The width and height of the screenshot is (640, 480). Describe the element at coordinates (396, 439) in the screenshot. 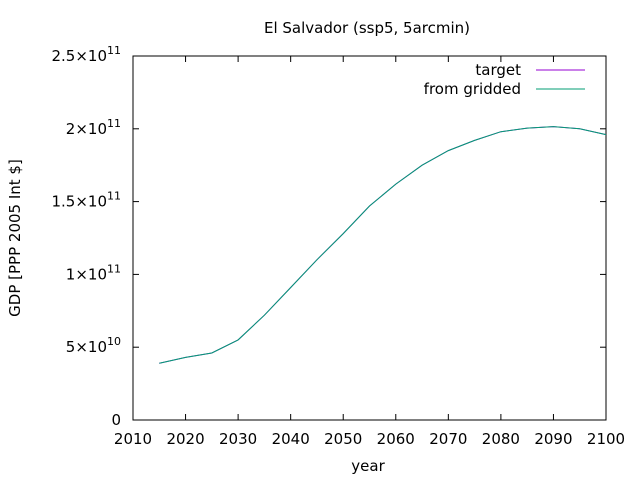

I see `x-tick-label: 2060` at that location.